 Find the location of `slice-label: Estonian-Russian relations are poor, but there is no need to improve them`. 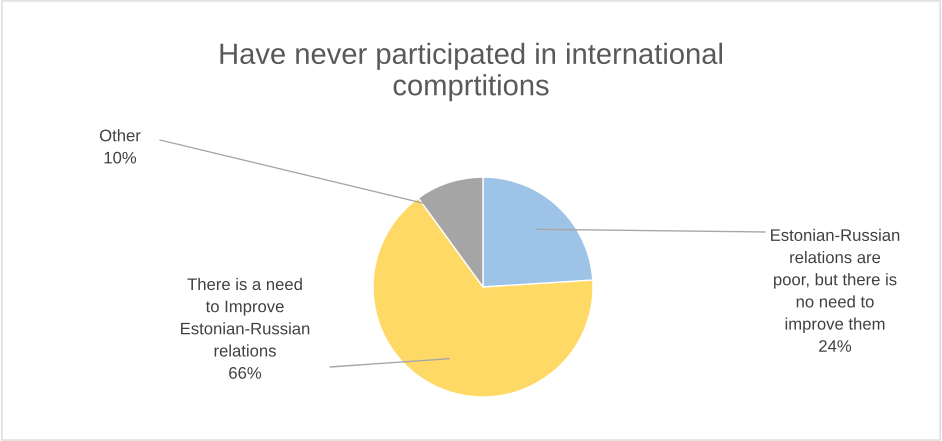

slice-label: Estonian-Russian relations are poor, but there is no need to improve them is located at coordinates (835, 281).